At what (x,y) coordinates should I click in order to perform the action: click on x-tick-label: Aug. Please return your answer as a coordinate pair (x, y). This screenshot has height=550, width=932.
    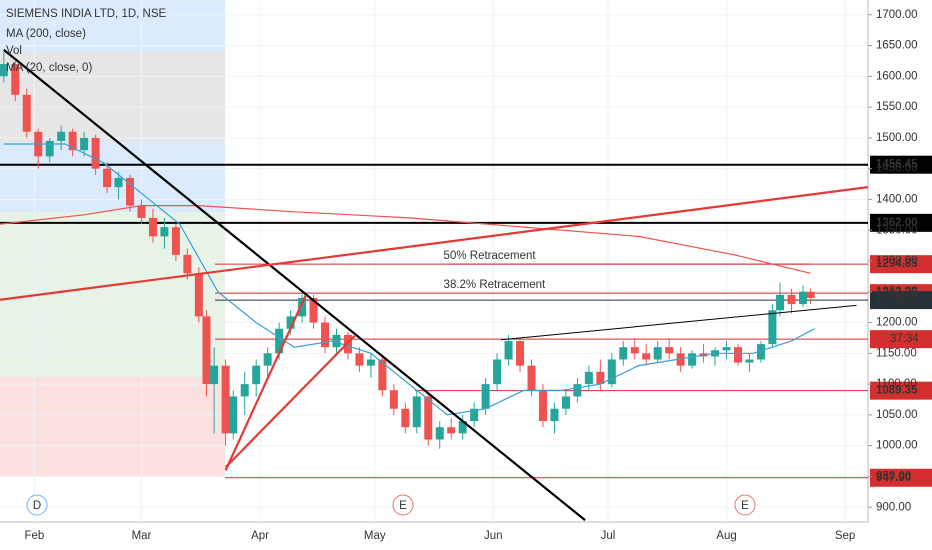
    Looking at the image, I should click on (726, 536).